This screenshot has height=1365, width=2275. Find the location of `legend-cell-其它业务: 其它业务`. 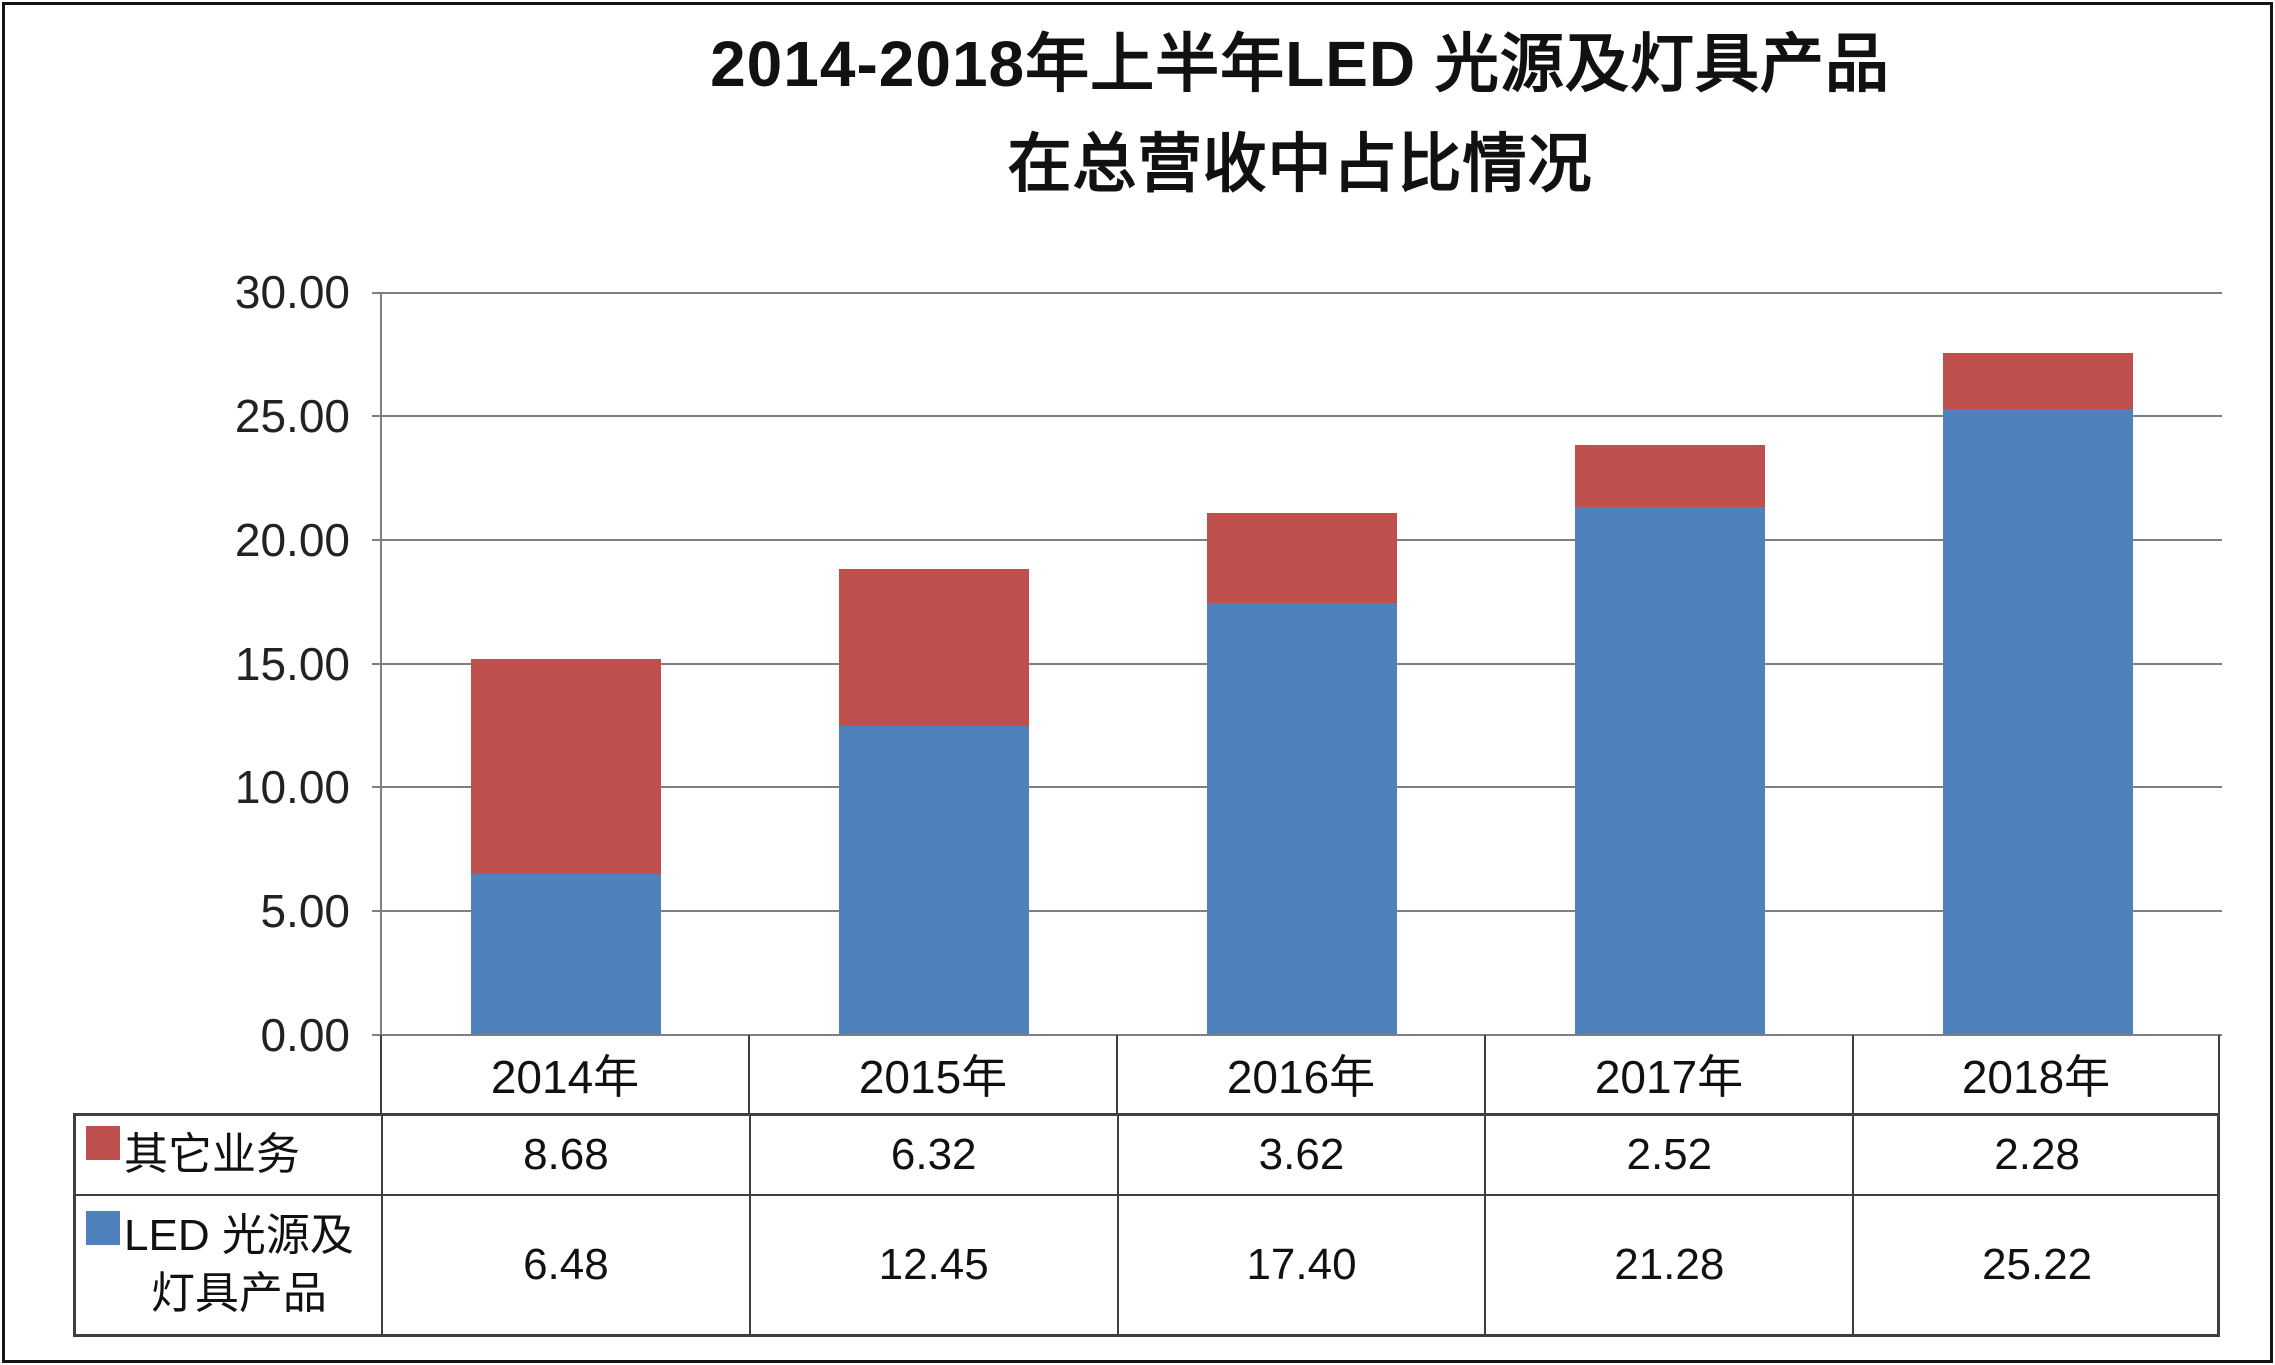

legend-cell-其它业务: 其它业务 is located at coordinates (228, 1155).